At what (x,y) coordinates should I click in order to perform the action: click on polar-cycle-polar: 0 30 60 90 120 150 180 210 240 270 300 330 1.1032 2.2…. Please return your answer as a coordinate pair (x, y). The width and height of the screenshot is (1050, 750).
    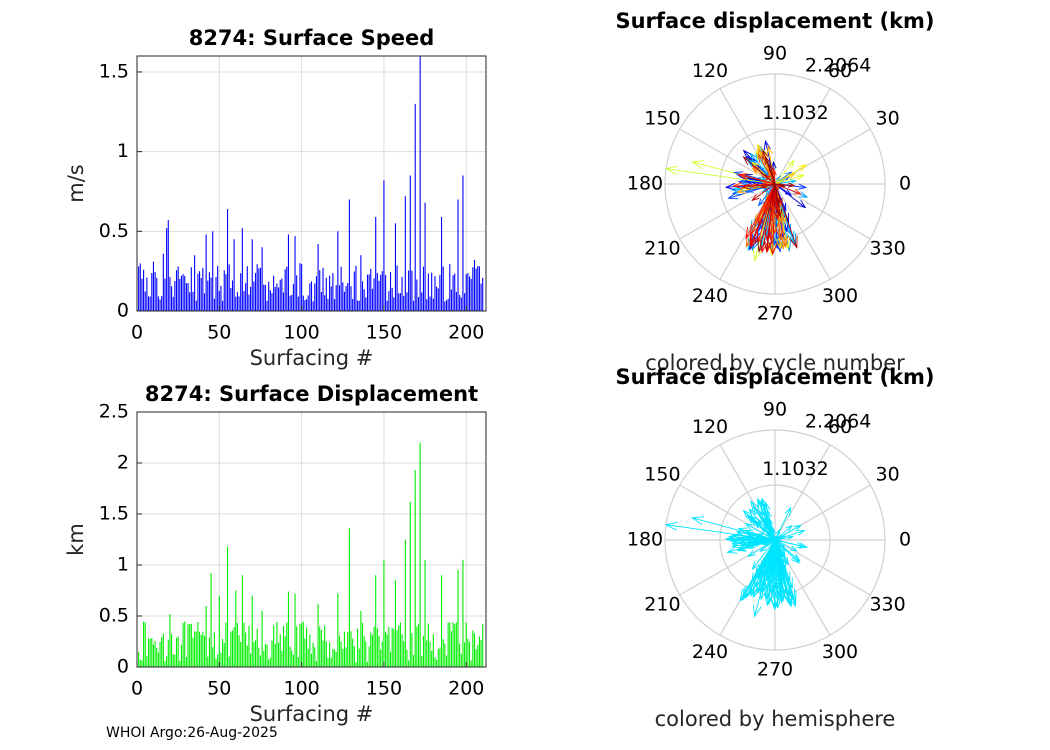
    Looking at the image, I should click on (774, 192).